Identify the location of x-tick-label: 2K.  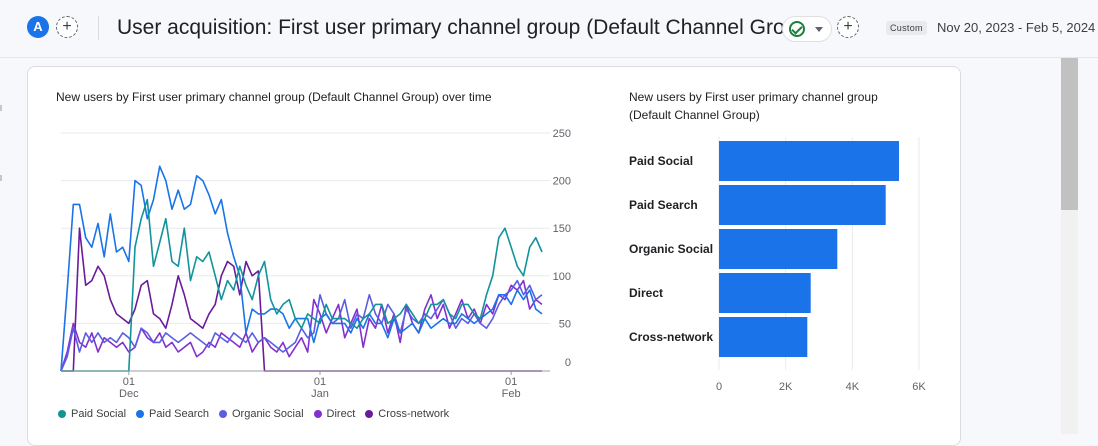
(786, 387).